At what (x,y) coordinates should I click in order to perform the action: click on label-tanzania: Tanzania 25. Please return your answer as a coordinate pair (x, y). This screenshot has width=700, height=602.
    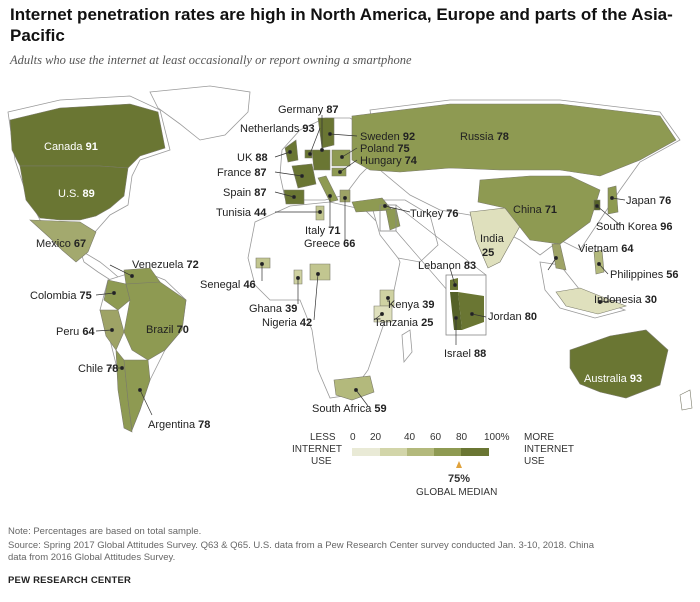
    Looking at the image, I should click on (403, 323).